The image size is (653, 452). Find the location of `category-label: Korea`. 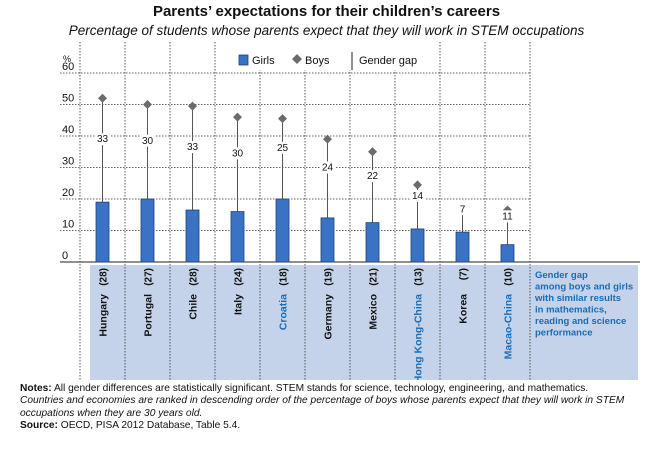

category-label: Korea is located at coordinates (464, 309).